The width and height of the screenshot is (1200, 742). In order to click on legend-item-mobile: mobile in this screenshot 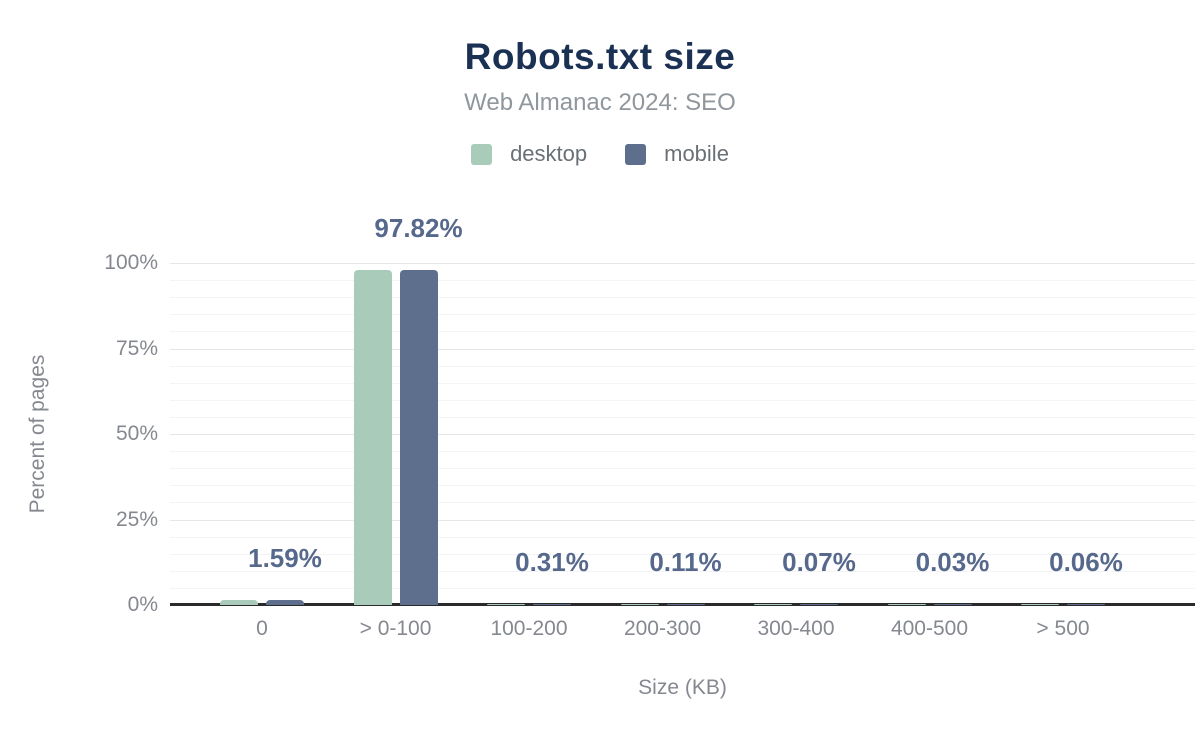, I will do `click(677, 154)`.